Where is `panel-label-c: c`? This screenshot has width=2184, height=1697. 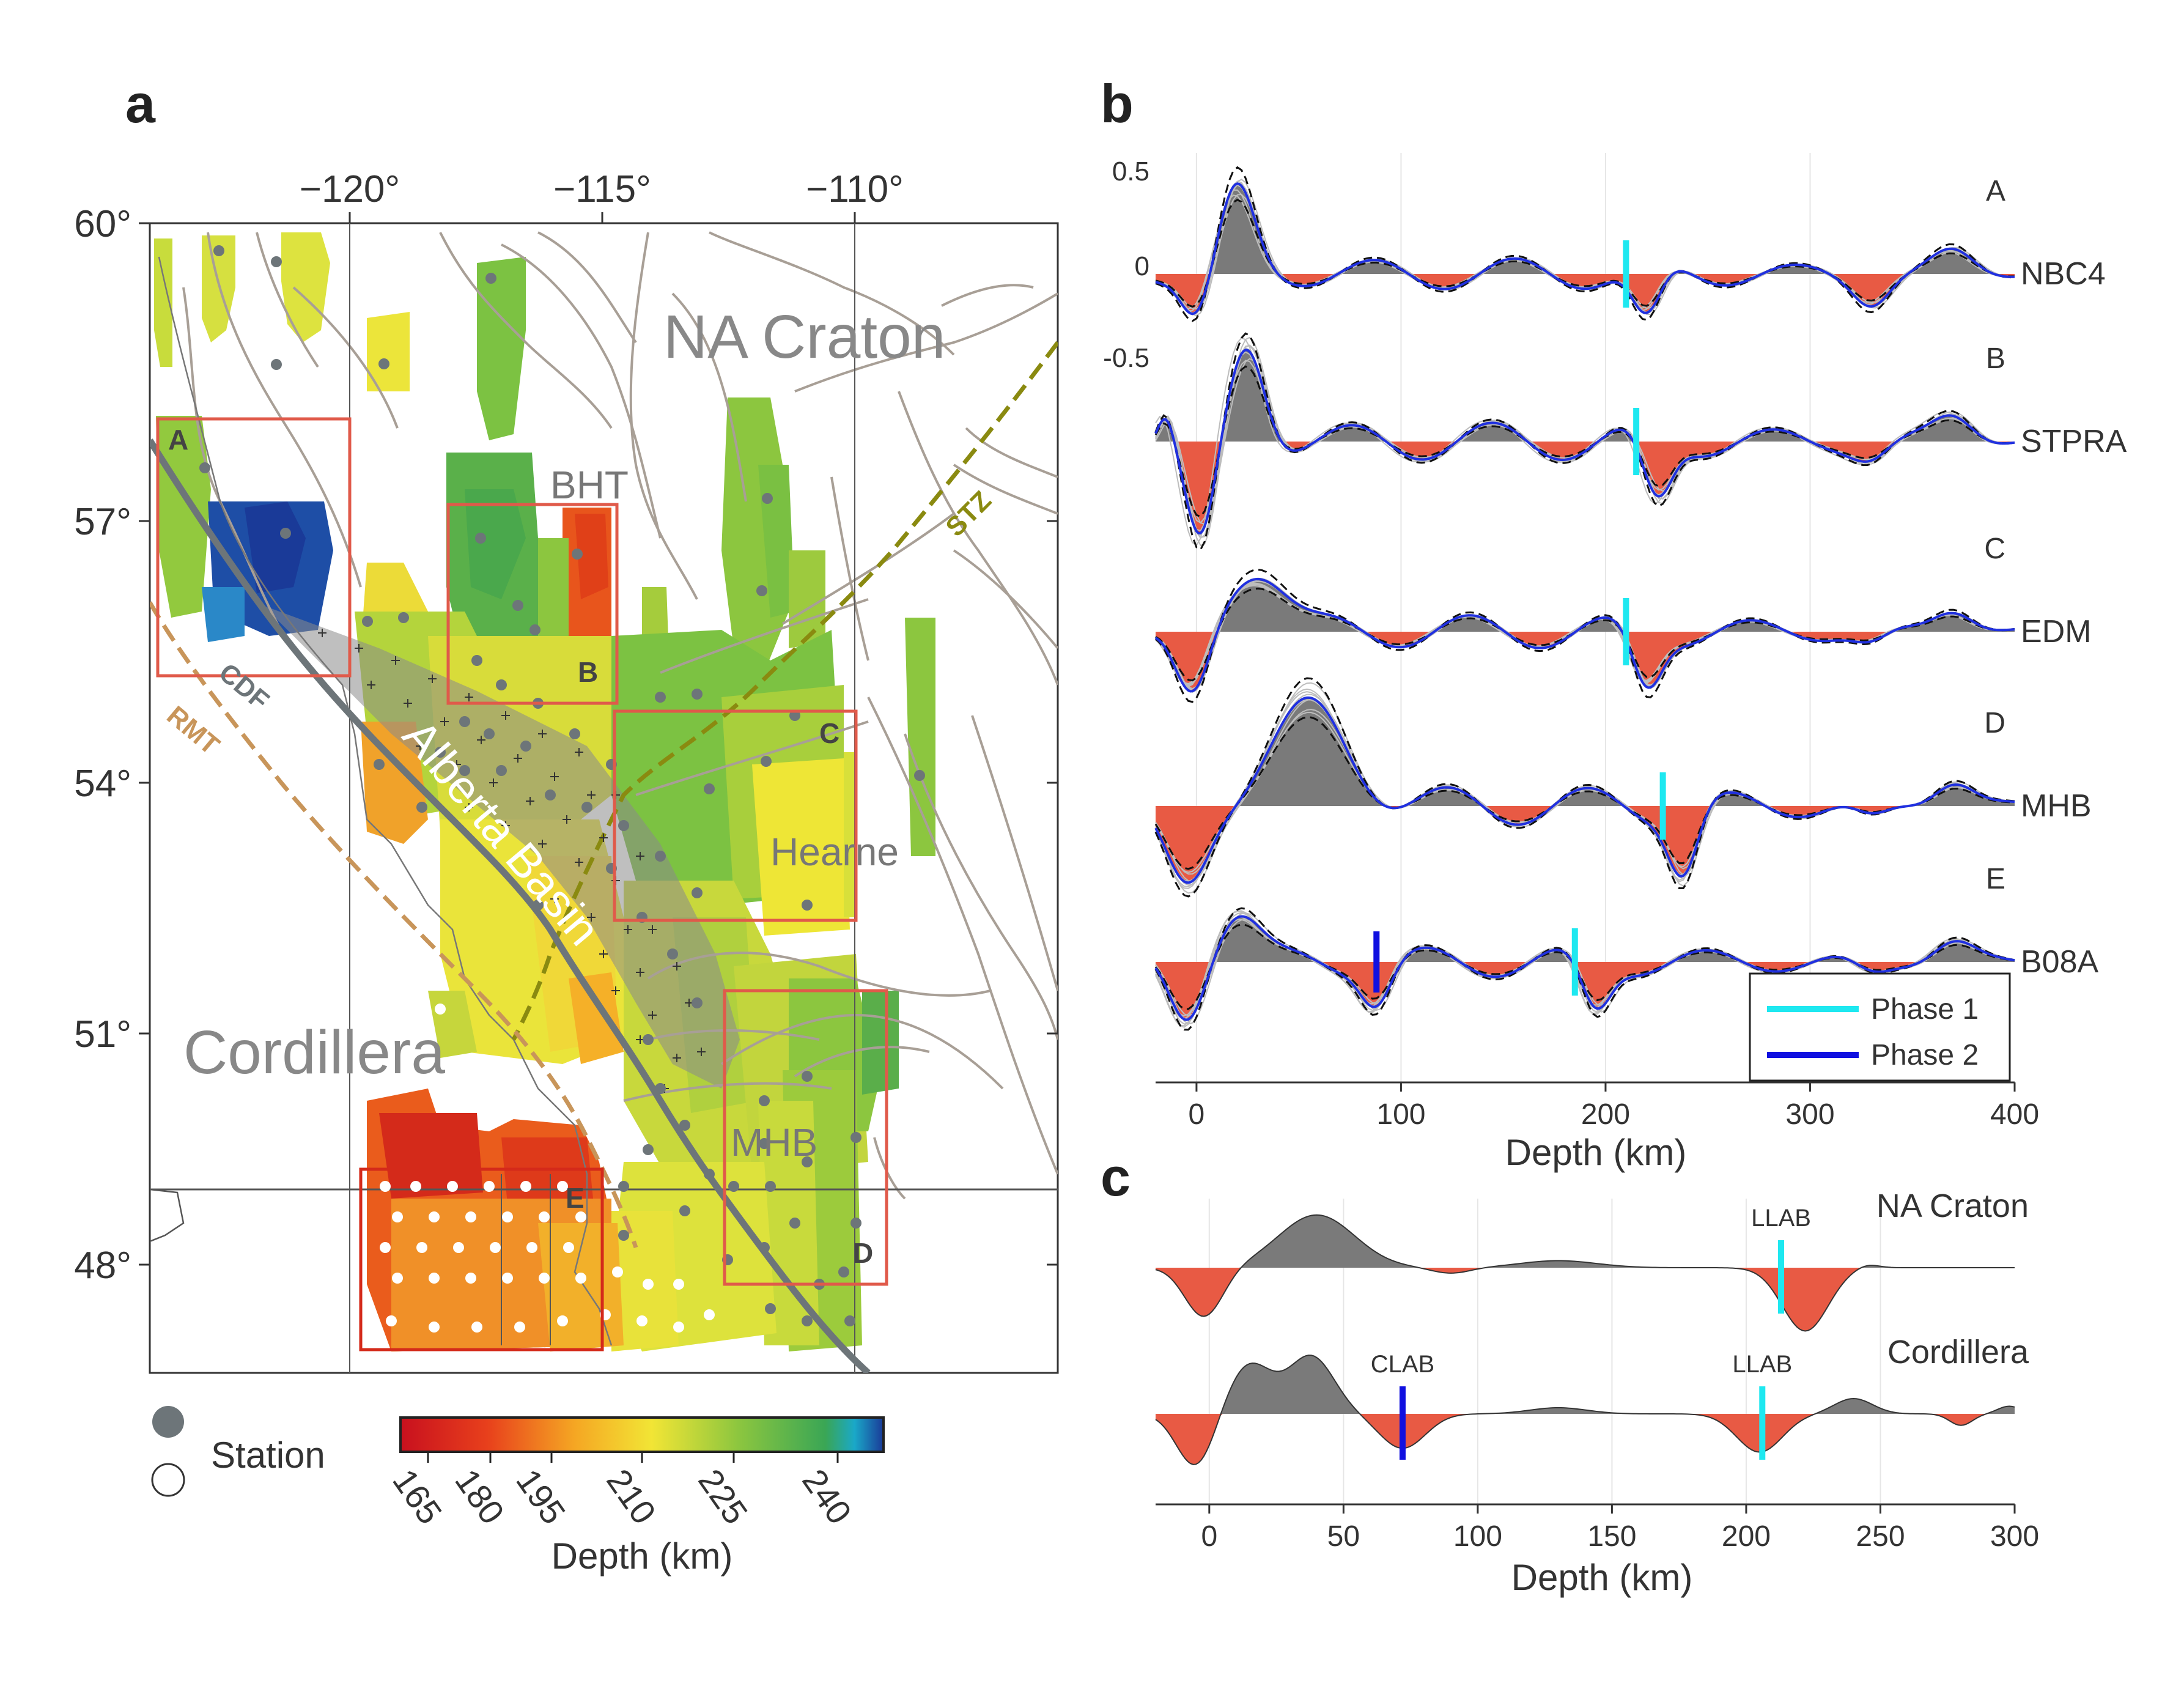 panel-label-c: c is located at coordinates (1116, 1177).